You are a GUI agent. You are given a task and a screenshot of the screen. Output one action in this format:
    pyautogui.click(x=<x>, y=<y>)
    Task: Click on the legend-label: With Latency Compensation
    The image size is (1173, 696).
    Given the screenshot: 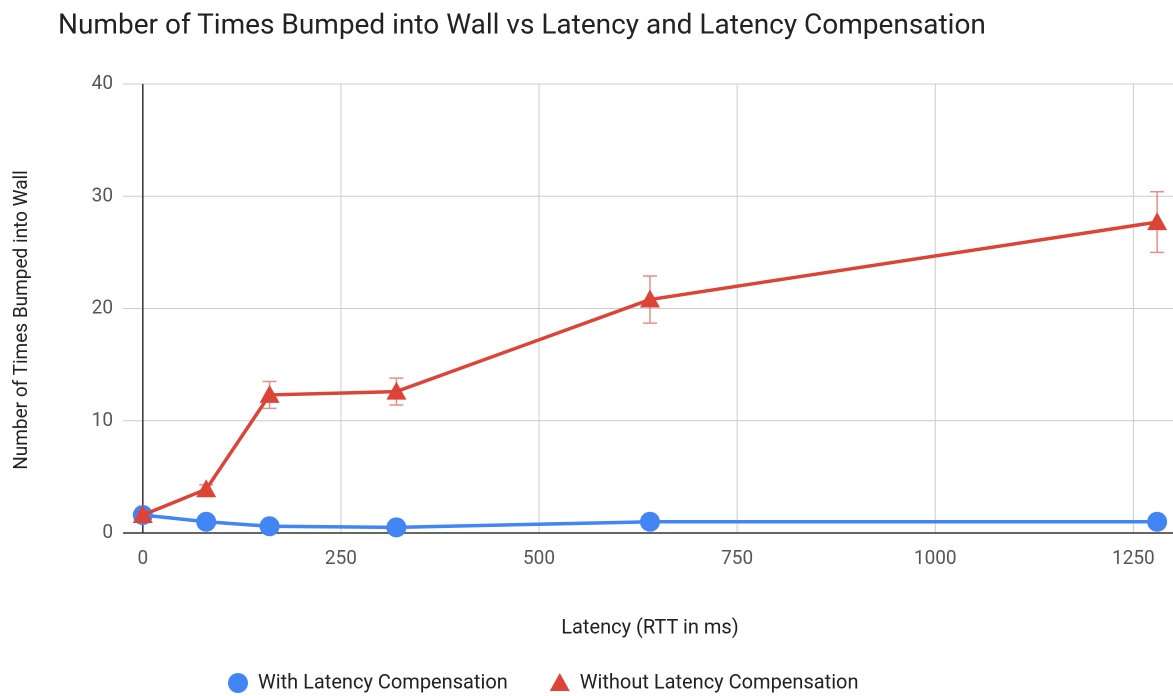 What is the action you would take?
    pyautogui.click(x=383, y=681)
    